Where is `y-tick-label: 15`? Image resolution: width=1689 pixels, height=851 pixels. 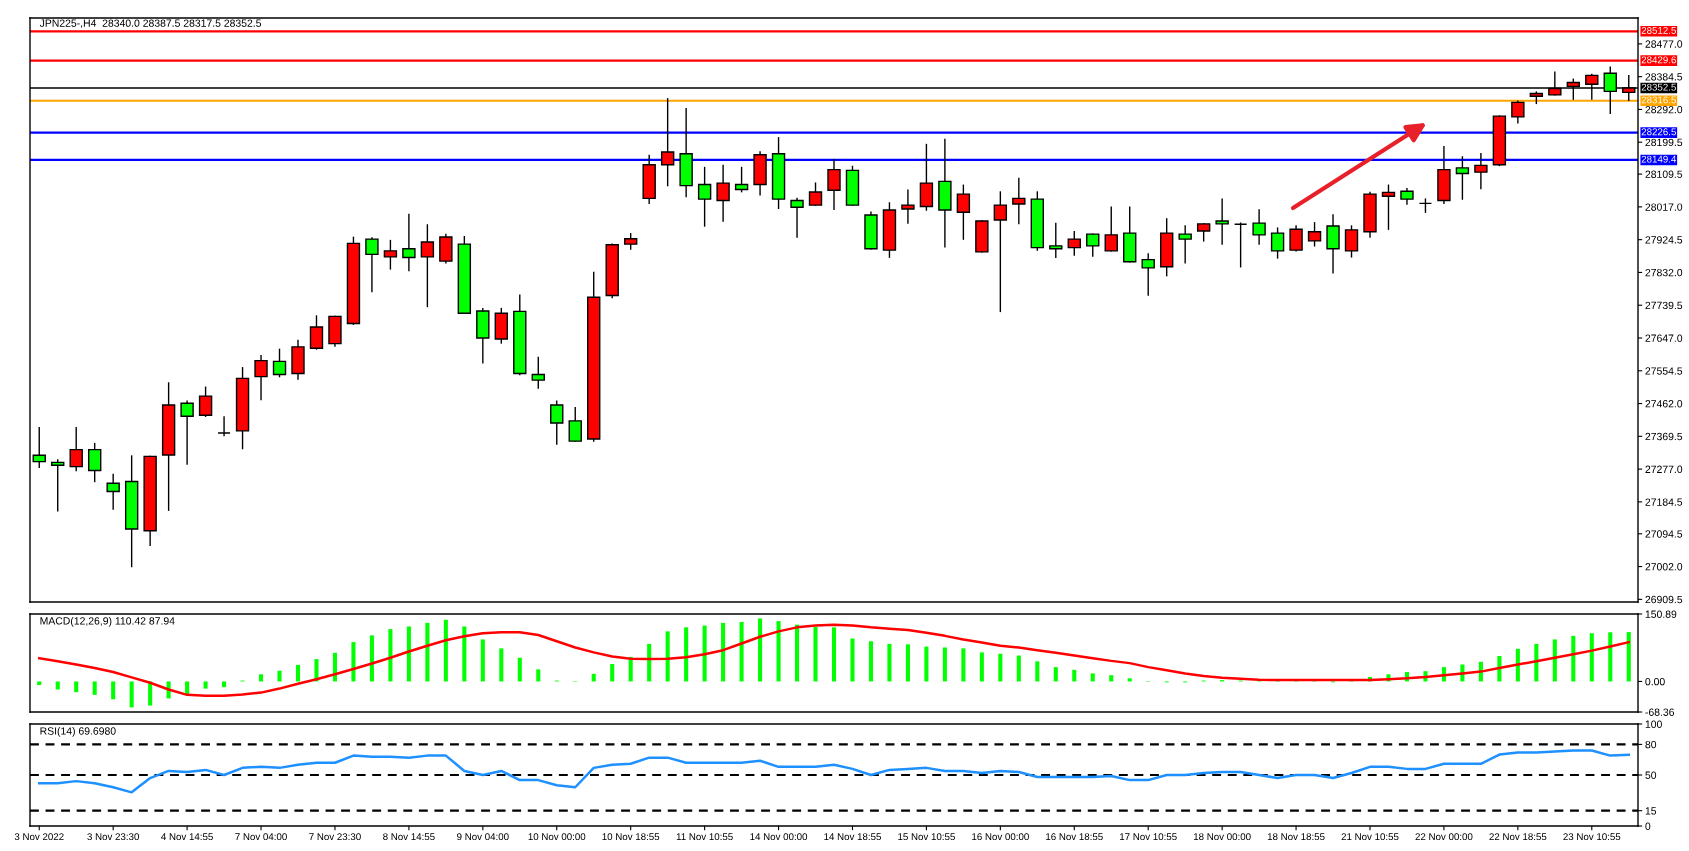
y-tick-label: 15 is located at coordinates (1651, 811).